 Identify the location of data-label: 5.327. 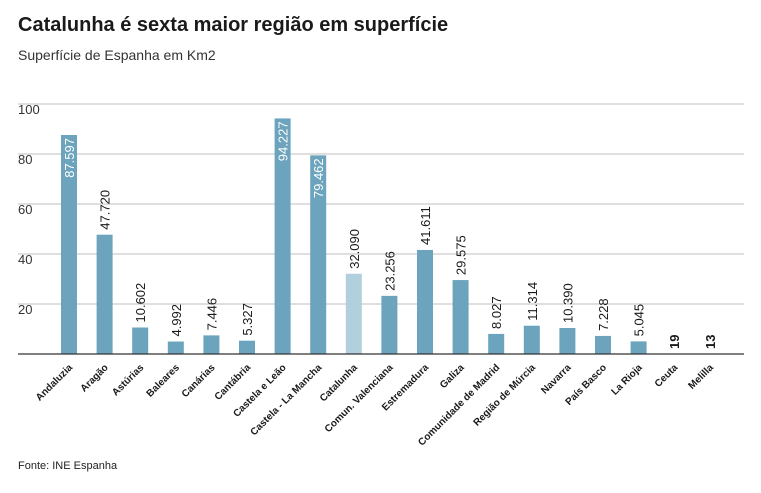
(247, 319).